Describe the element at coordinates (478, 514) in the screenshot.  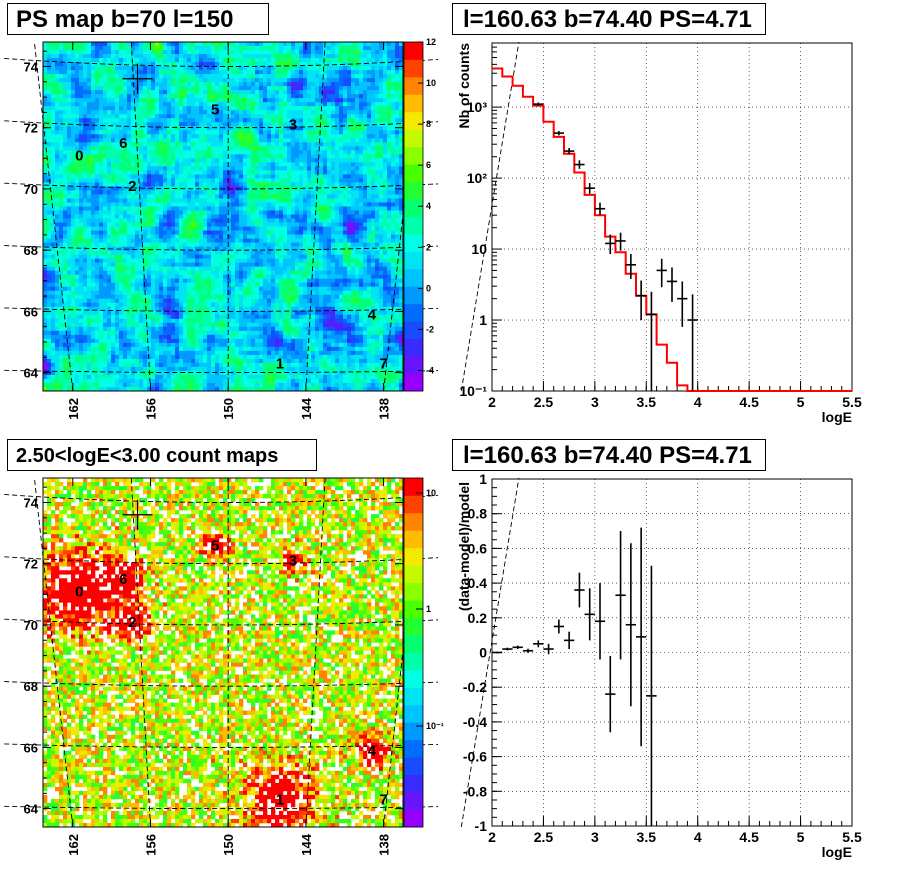
I see `residual-y-tick-label: 0.8` at that location.